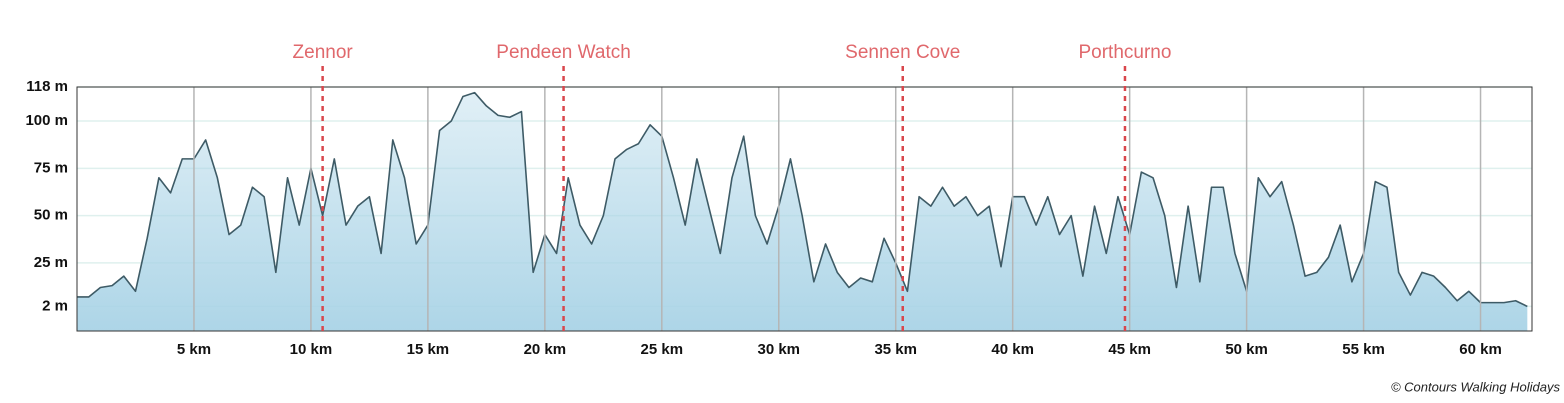 This screenshot has height=403, width=1564. Describe the element at coordinates (1363, 349) in the screenshot. I see `x-tick-label: 55 km` at that location.